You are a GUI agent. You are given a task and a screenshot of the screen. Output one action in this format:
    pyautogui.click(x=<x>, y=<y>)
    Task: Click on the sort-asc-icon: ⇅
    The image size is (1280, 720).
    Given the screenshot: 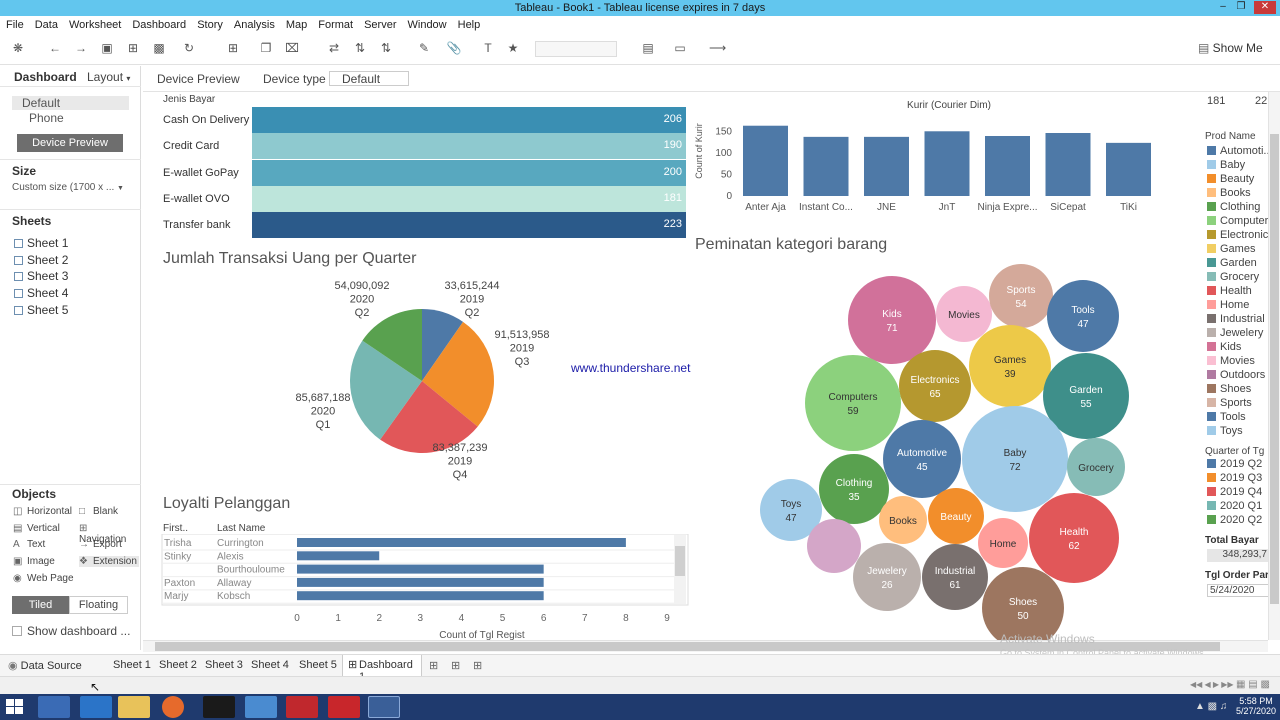 What is the action you would take?
    pyautogui.click(x=360, y=48)
    